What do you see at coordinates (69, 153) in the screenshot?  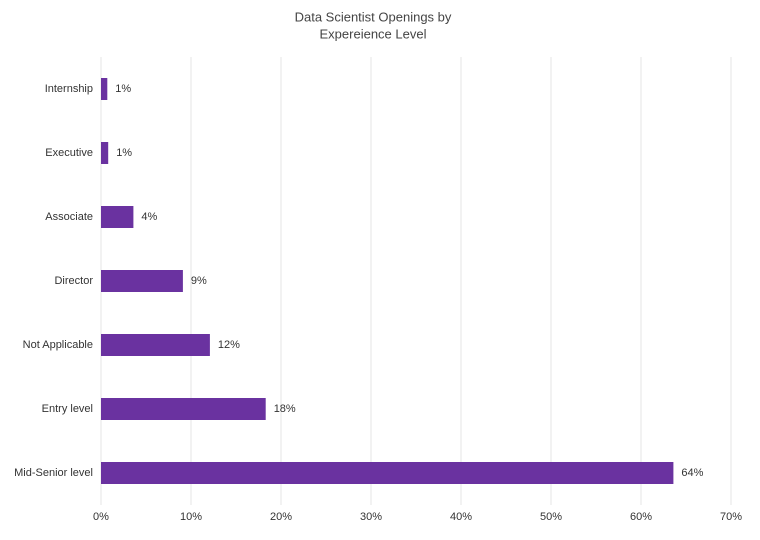 I see `y-tick-label: Executive` at bounding box center [69, 153].